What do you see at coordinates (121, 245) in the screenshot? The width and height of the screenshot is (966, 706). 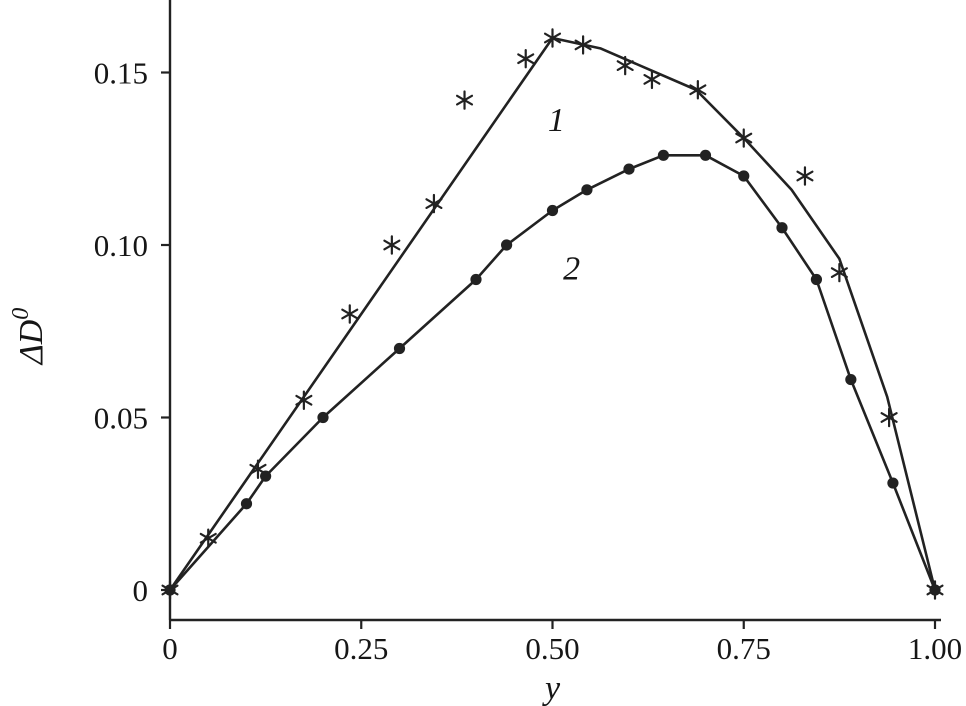 I see `y-tick-label: 0.10` at bounding box center [121, 245].